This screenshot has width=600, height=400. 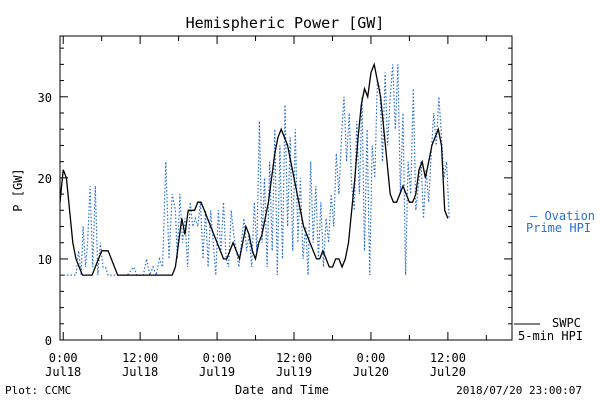 What do you see at coordinates (45, 98) in the screenshot?
I see `y-tick-label: 30` at bounding box center [45, 98].